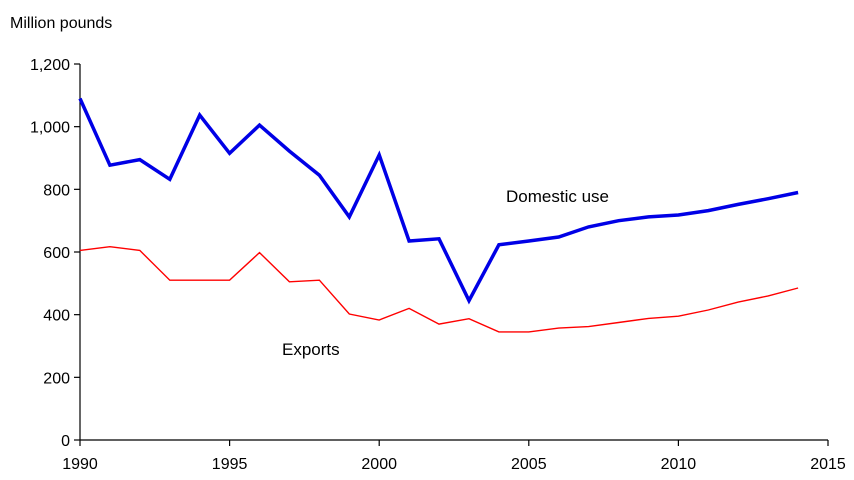  What do you see at coordinates (56, 378) in the screenshot?
I see `y-tick-label: 200` at bounding box center [56, 378].